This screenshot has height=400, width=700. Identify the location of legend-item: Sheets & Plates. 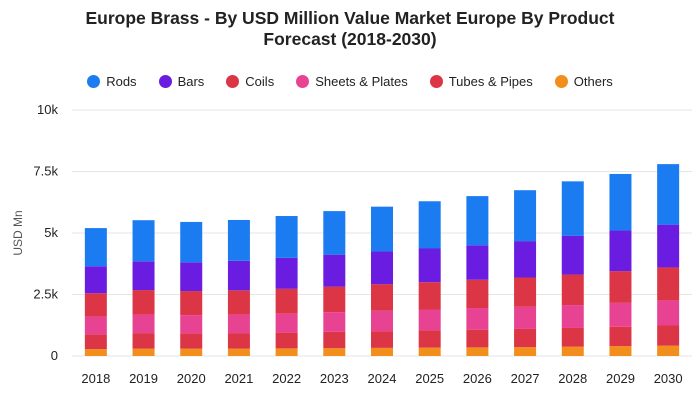
(352, 81).